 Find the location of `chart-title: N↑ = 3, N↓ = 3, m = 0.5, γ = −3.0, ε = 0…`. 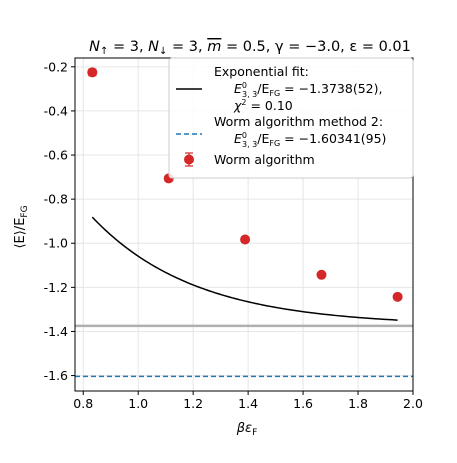

chart-title: N↑ = 3, N↓ = 3, m = 0.5, γ = −3.0, ε = 0… is located at coordinates (250, 48).